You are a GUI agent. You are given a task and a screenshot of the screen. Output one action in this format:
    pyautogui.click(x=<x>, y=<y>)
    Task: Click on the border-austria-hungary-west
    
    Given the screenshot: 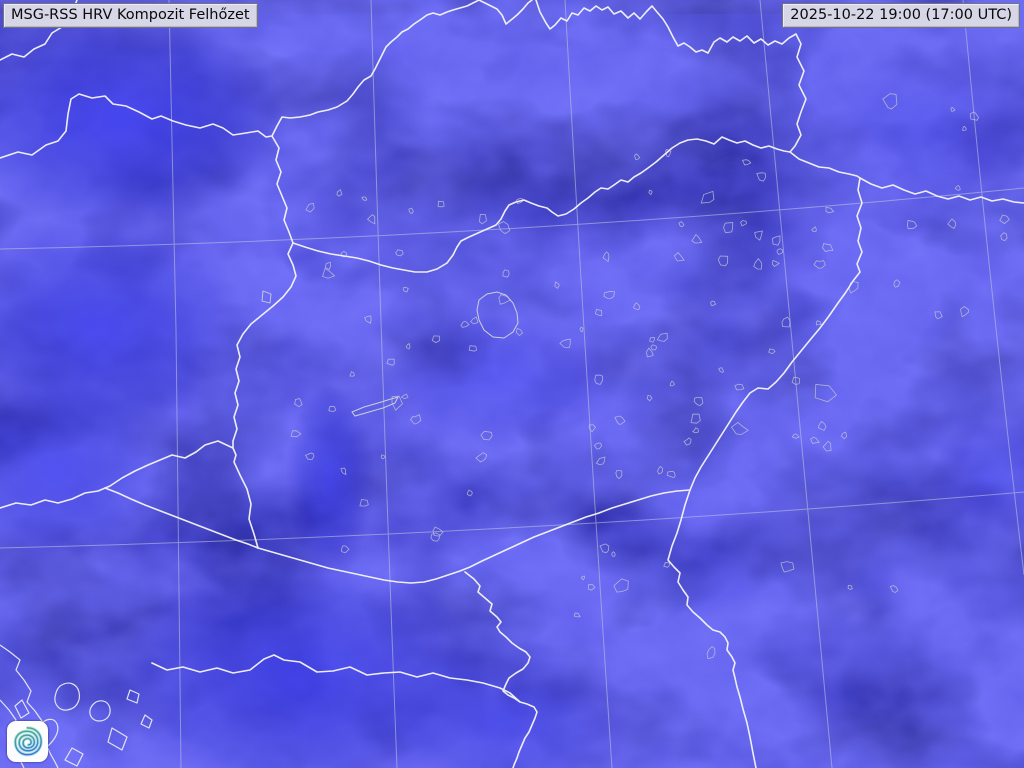 What is the action you would take?
    pyautogui.click(x=264, y=342)
    